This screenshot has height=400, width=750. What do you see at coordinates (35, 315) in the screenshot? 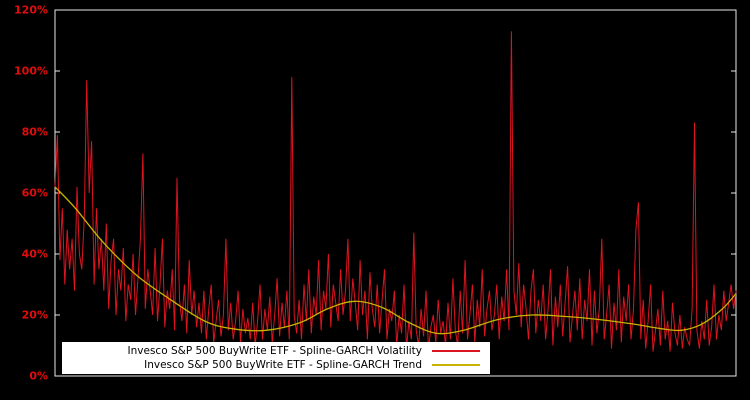
I see `y-tick-label: 20%` at bounding box center [35, 315].